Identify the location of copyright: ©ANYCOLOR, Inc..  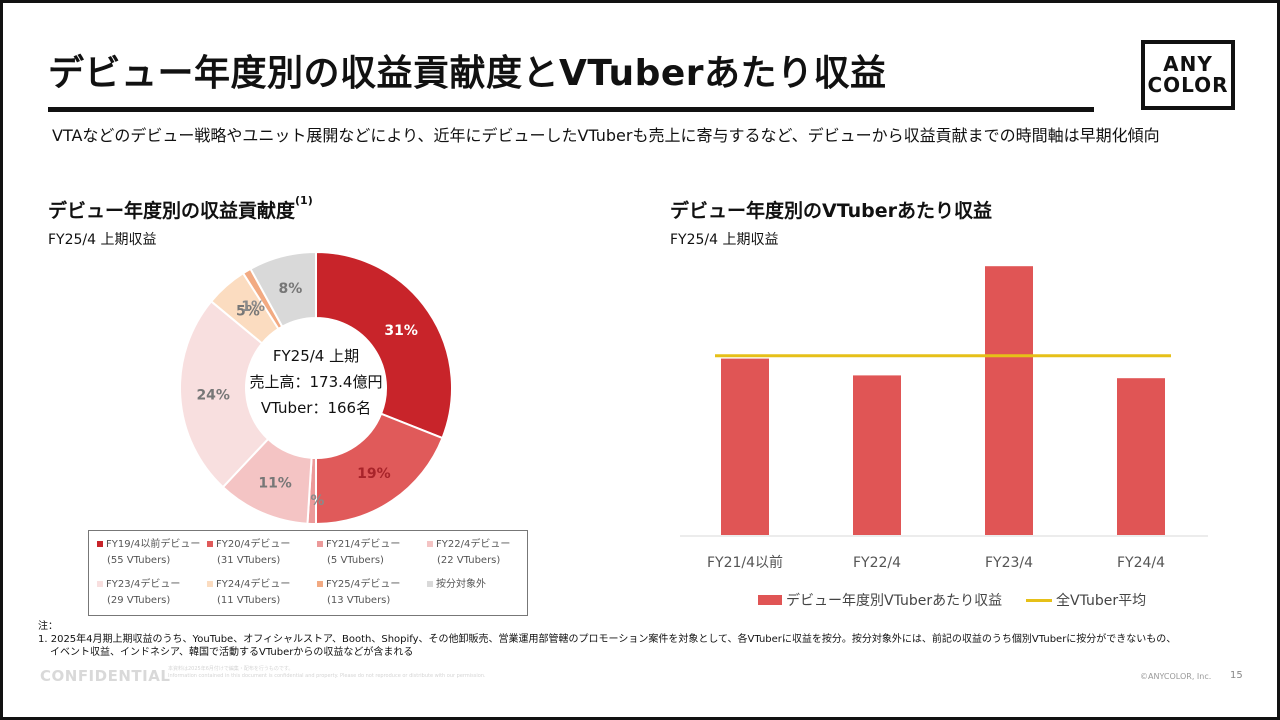
(1176, 676).